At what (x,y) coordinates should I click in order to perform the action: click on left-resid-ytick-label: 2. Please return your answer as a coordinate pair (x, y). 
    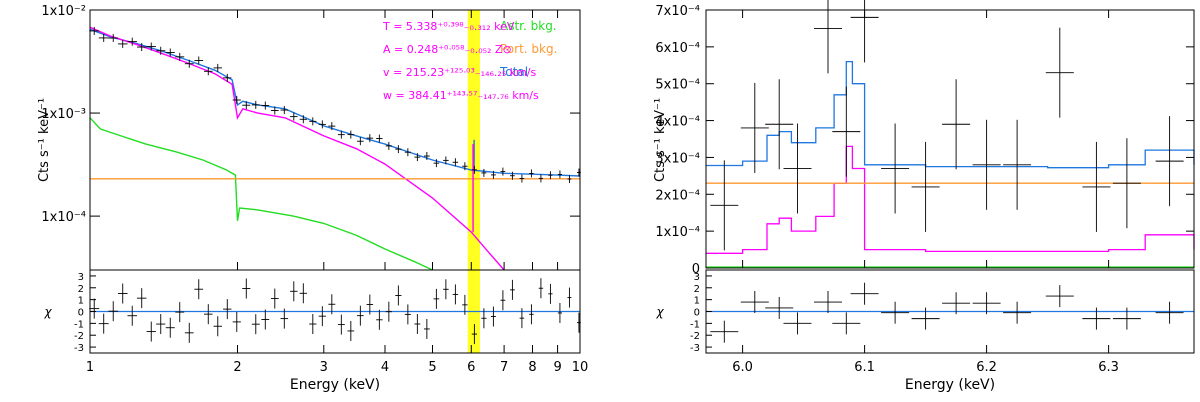
    Looking at the image, I should click on (81, 289).